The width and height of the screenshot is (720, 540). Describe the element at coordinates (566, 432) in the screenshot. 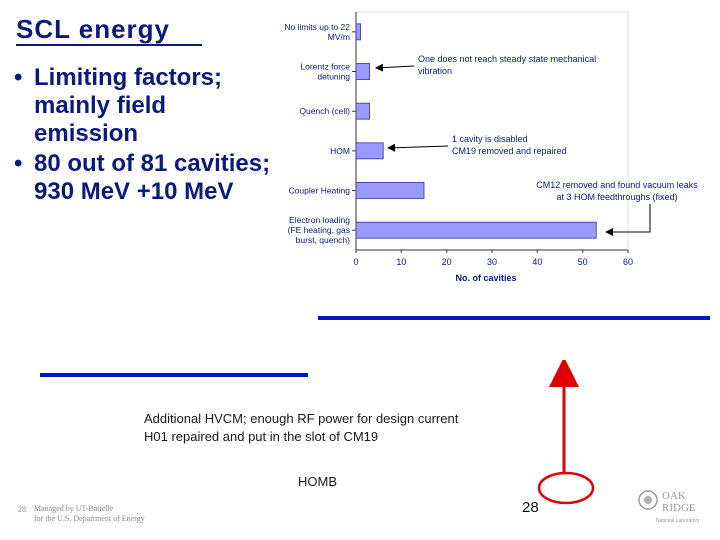

I see `red-arrow-icon` at that location.